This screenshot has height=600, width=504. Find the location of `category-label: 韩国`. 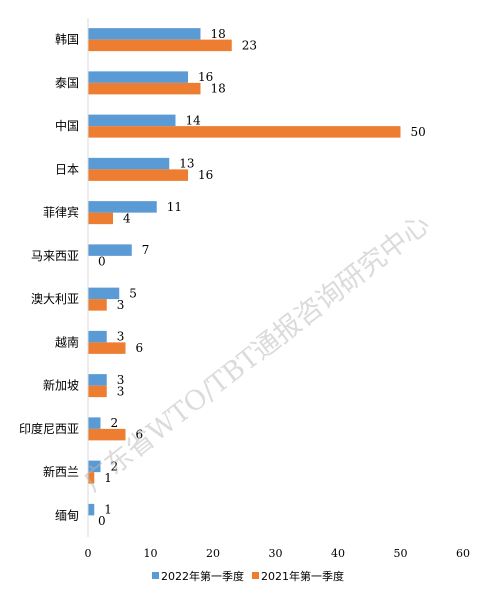

category-label: 韩国 is located at coordinates (67, 39).